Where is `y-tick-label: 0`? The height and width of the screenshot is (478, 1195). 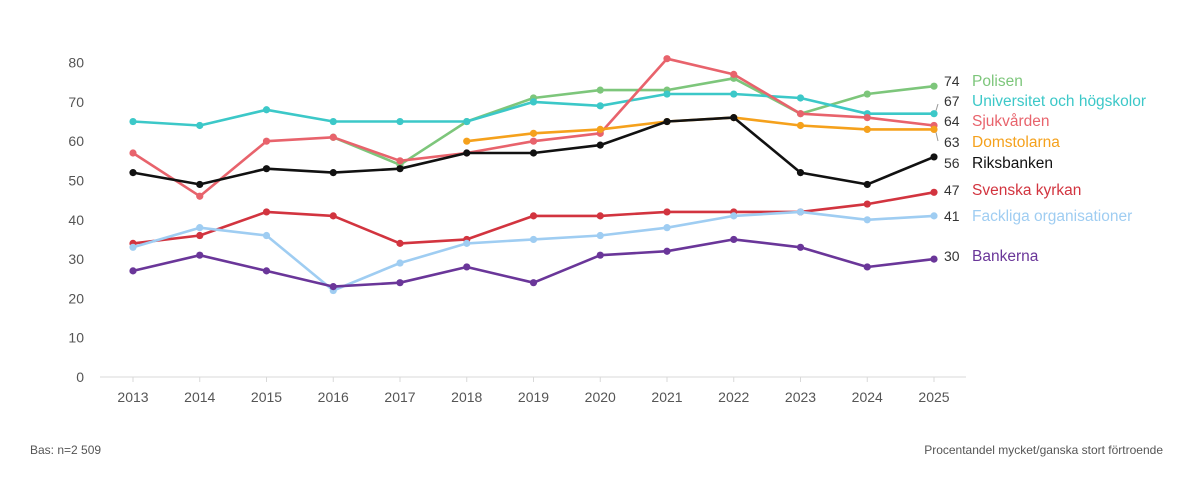
y-tick-label: 0 is located at coordinates (80, 377).